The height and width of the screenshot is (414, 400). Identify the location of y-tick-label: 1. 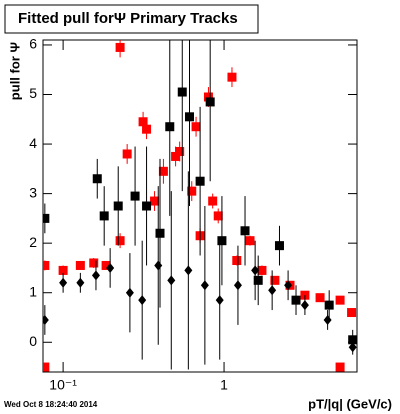
(33, 291).